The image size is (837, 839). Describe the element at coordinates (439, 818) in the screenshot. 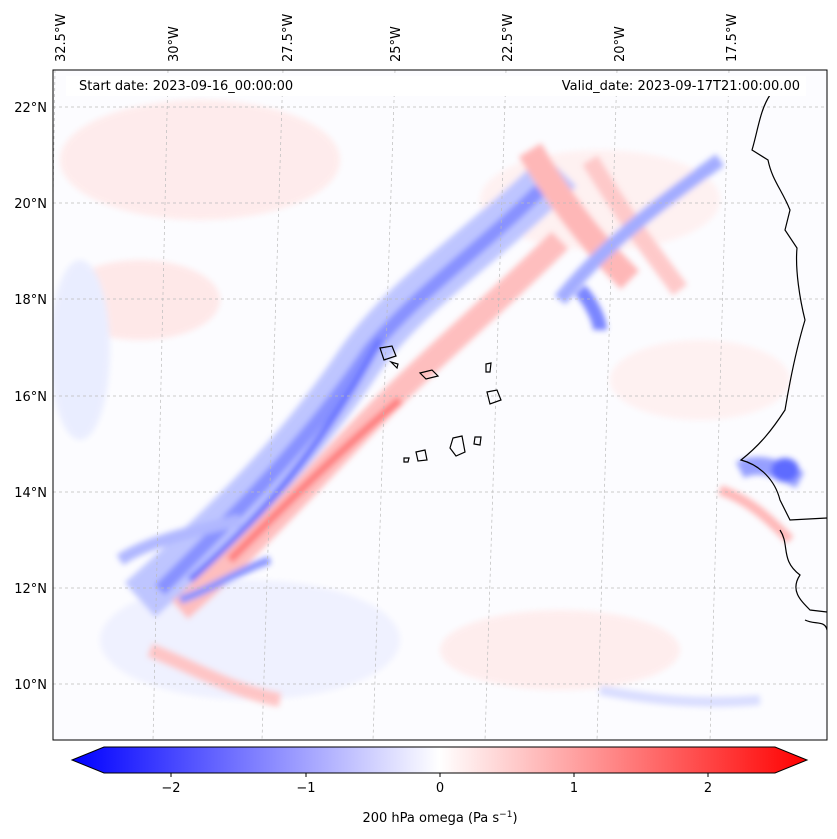

I see `colorbar-label: 200 hPa omega (Pa s−1)` at that location.